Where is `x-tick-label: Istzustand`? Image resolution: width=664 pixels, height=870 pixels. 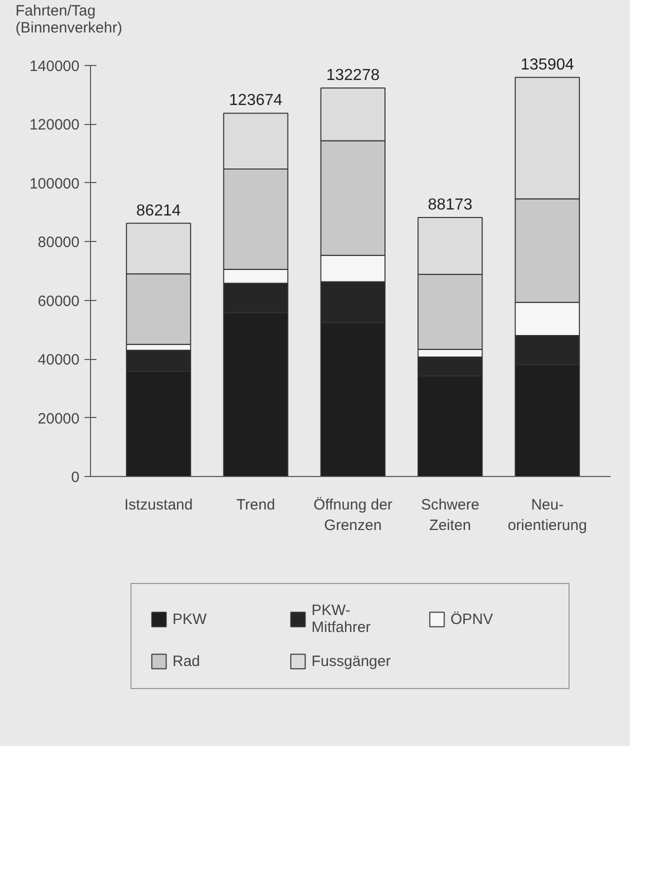 x-tick-label: Istzustand is located at coordinates (158, 505).